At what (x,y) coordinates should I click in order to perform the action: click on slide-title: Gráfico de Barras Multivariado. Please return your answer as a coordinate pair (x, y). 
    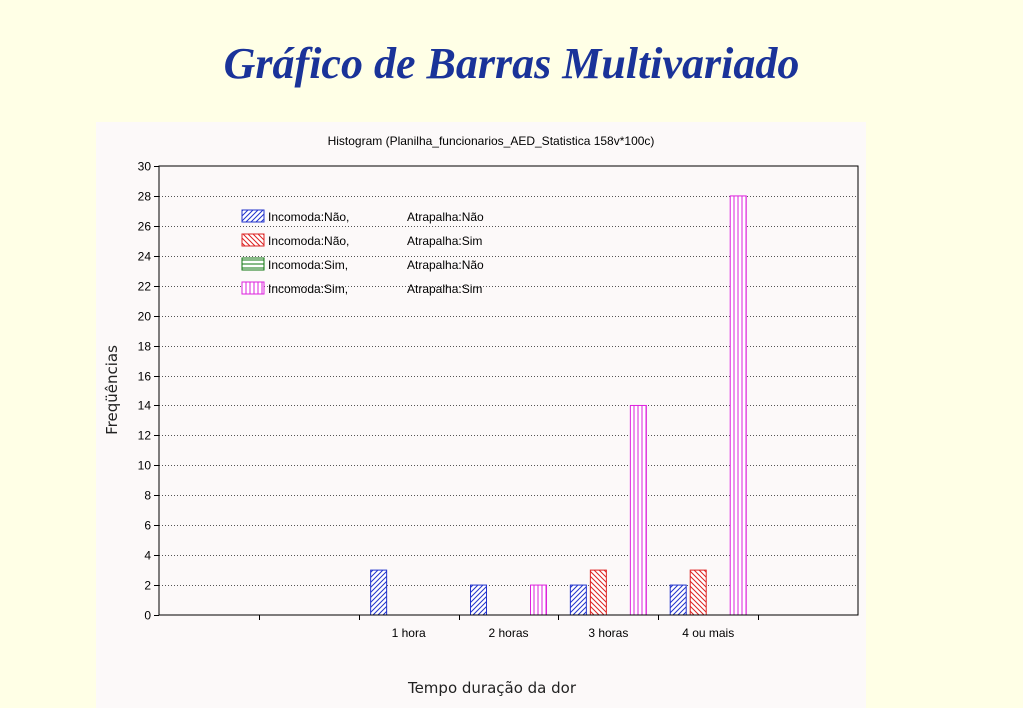
    Looking at the image, I should click on (511, 63).